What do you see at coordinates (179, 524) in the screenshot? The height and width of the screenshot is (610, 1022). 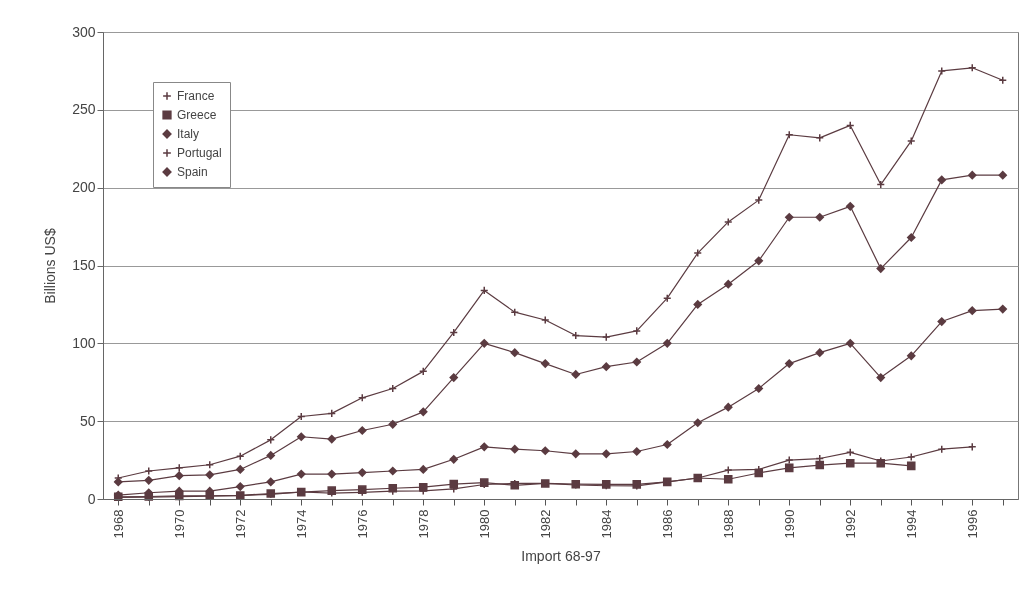 I see `x-tick-label: 1970` at bounding box center [179, 524].